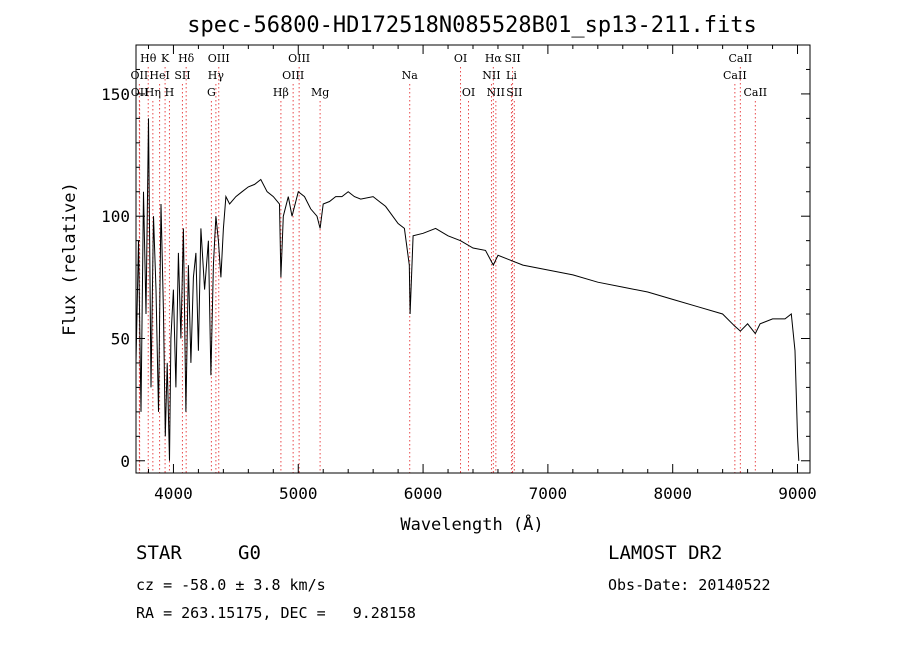 This screenshot has width=900, height=650. Describe the element at coordinates (512, 58) in the screenshot. I see `line-label-7: SII` at that location.